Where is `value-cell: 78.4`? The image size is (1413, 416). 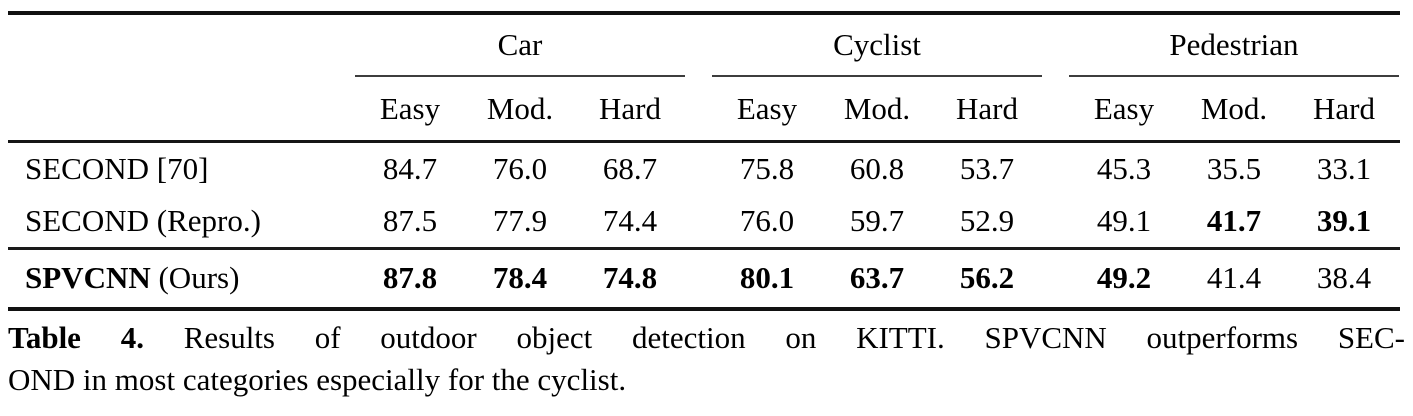
value-cell: 78.4 is located at coordinates (520, 277).